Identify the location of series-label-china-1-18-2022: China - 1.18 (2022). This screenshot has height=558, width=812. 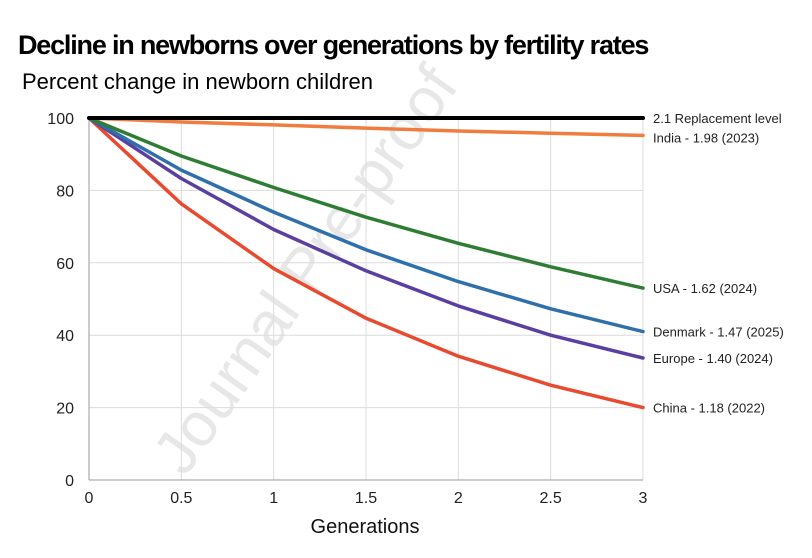
(709, 408).